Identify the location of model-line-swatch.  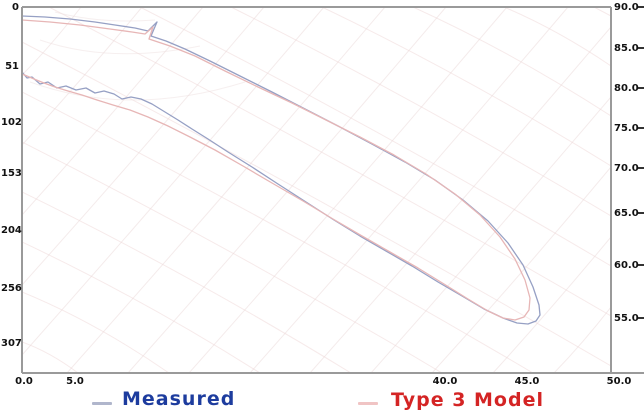
(368, 403).